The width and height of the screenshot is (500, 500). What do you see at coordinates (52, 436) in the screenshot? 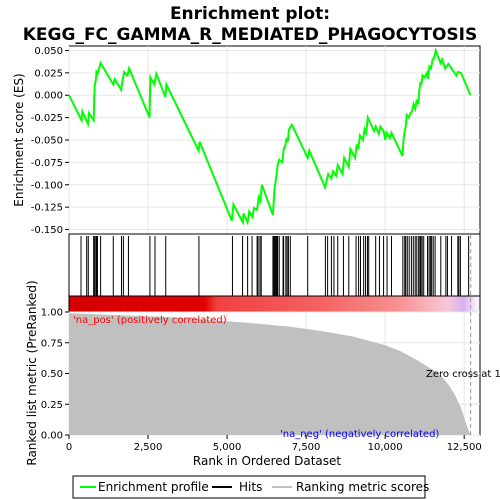
I see `metric-y-tick-label: 0.00` at bounding box center [52, 436].